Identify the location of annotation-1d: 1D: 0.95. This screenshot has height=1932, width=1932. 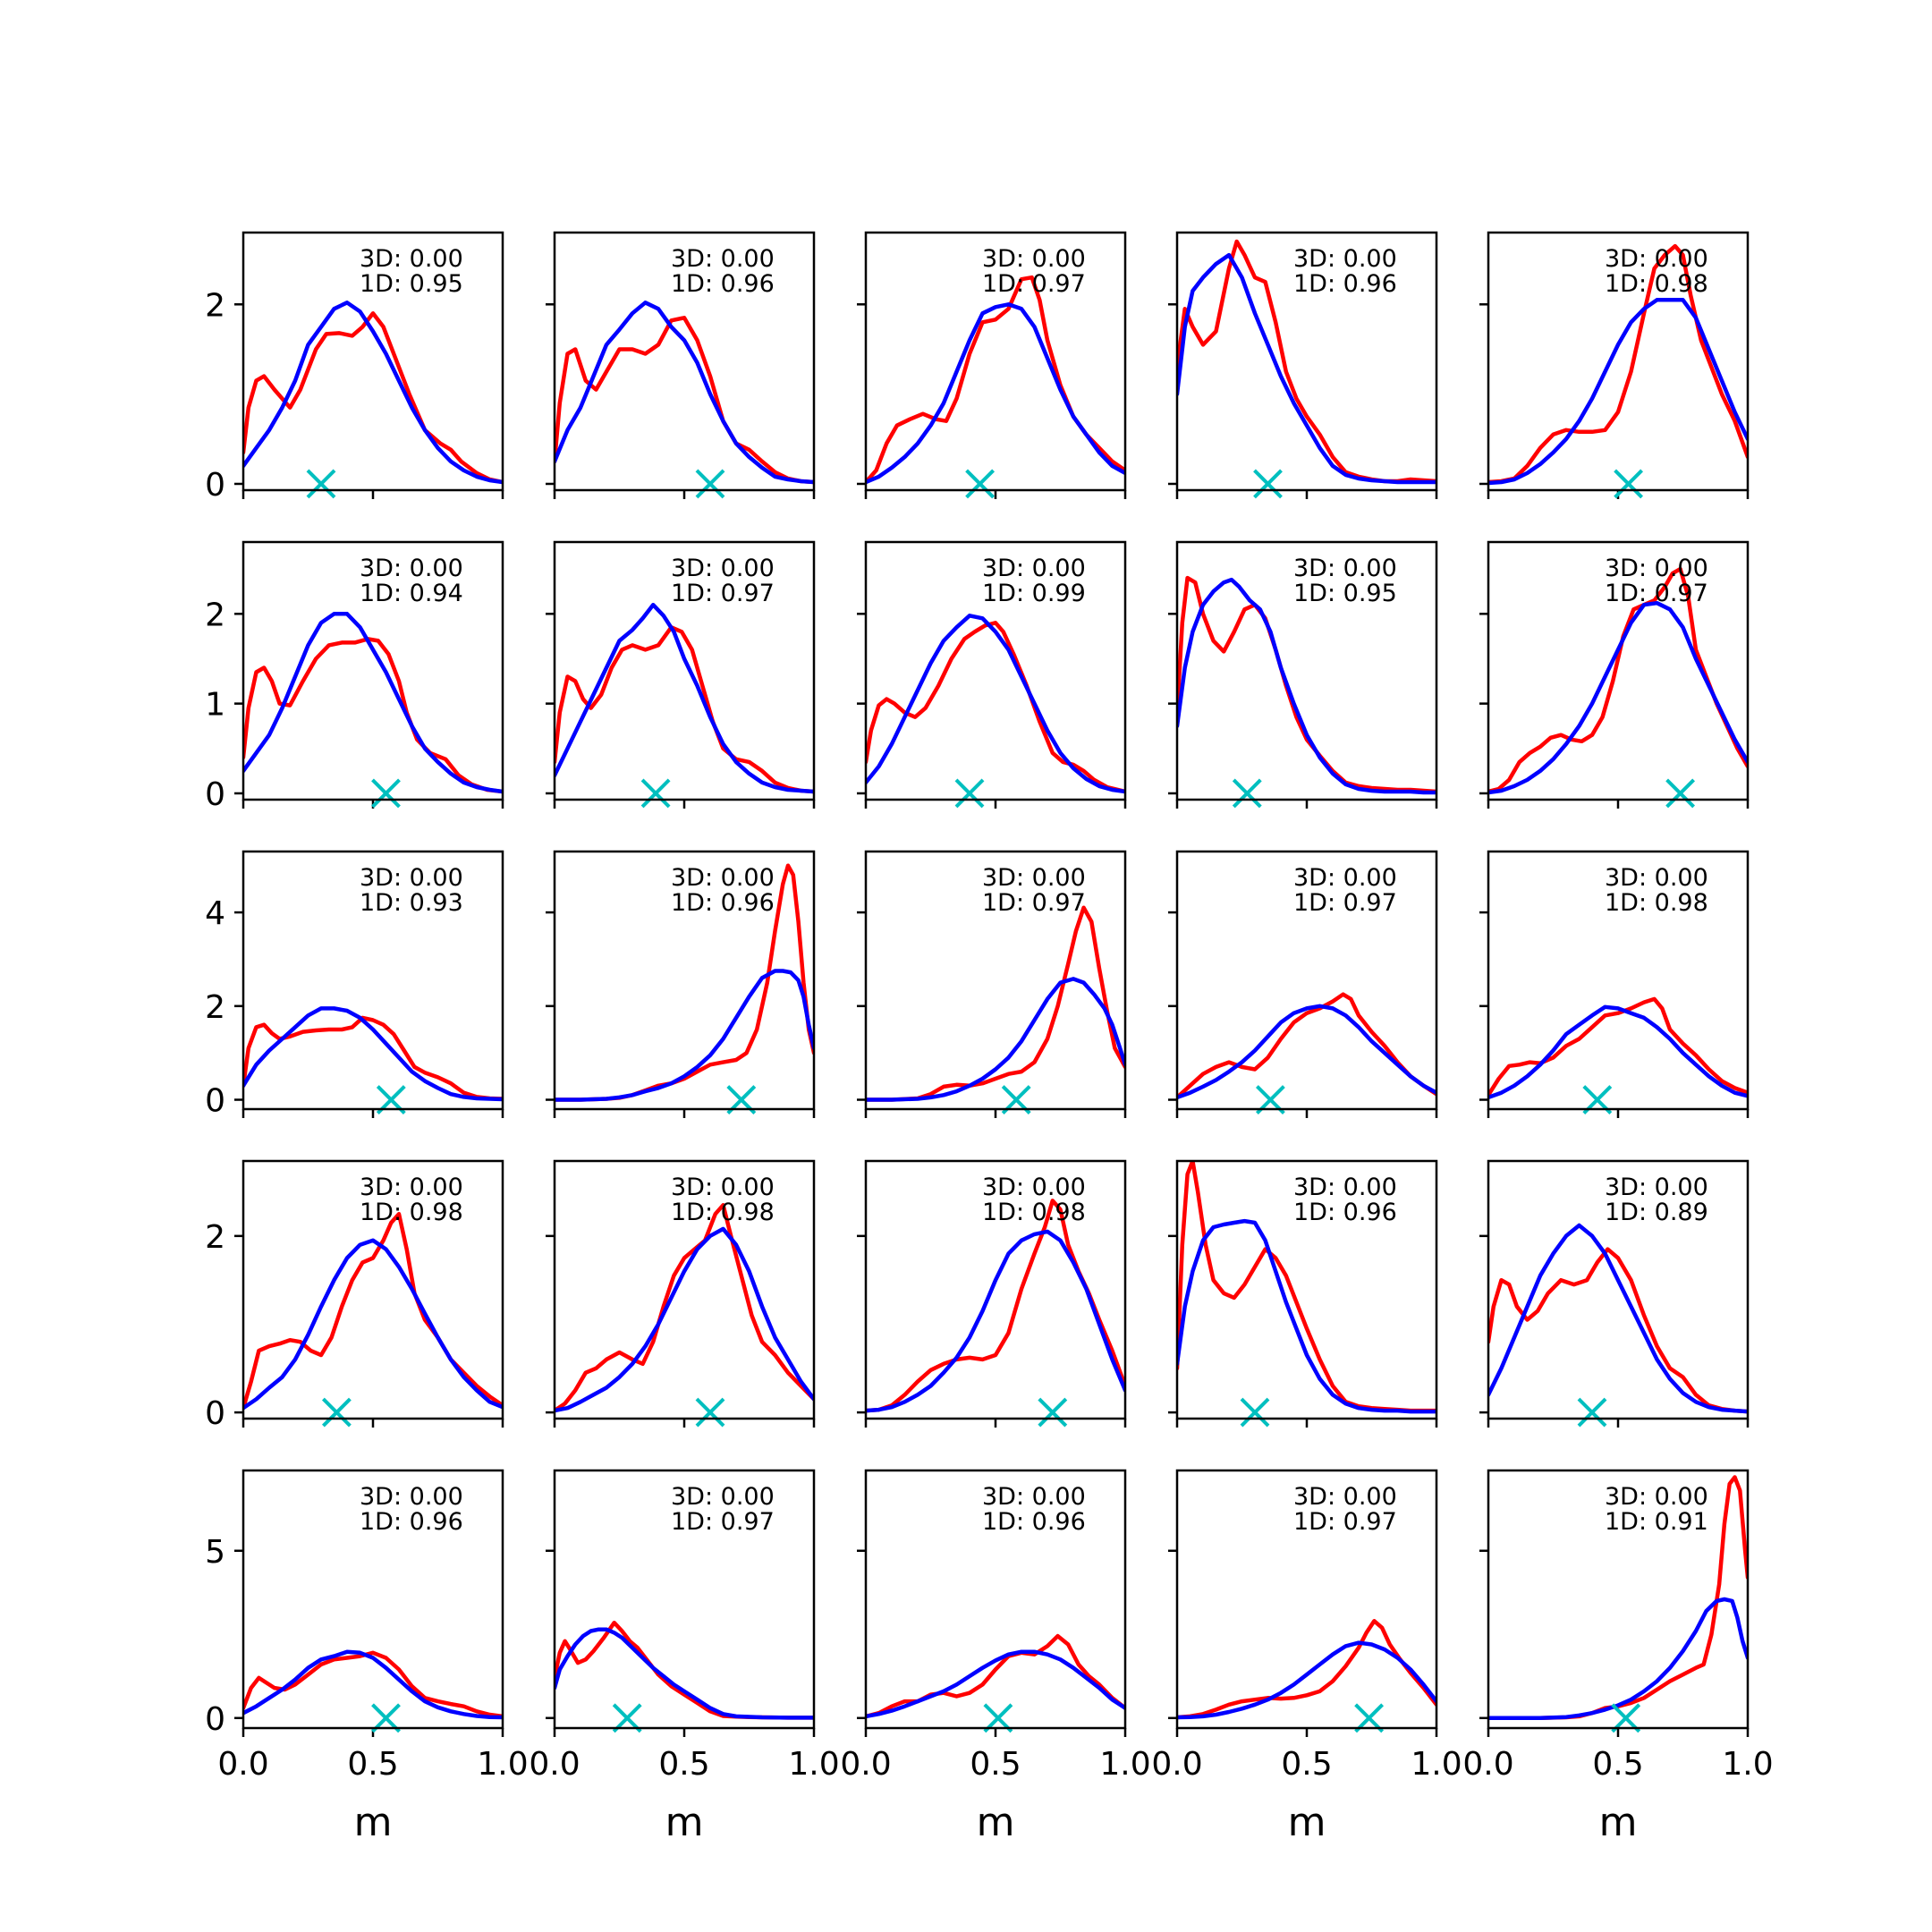
(411, 284).